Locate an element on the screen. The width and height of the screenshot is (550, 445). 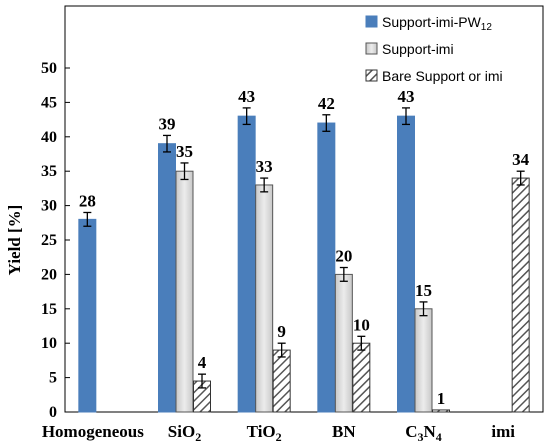
data-label: 1 is located at coordinates (441, 398).